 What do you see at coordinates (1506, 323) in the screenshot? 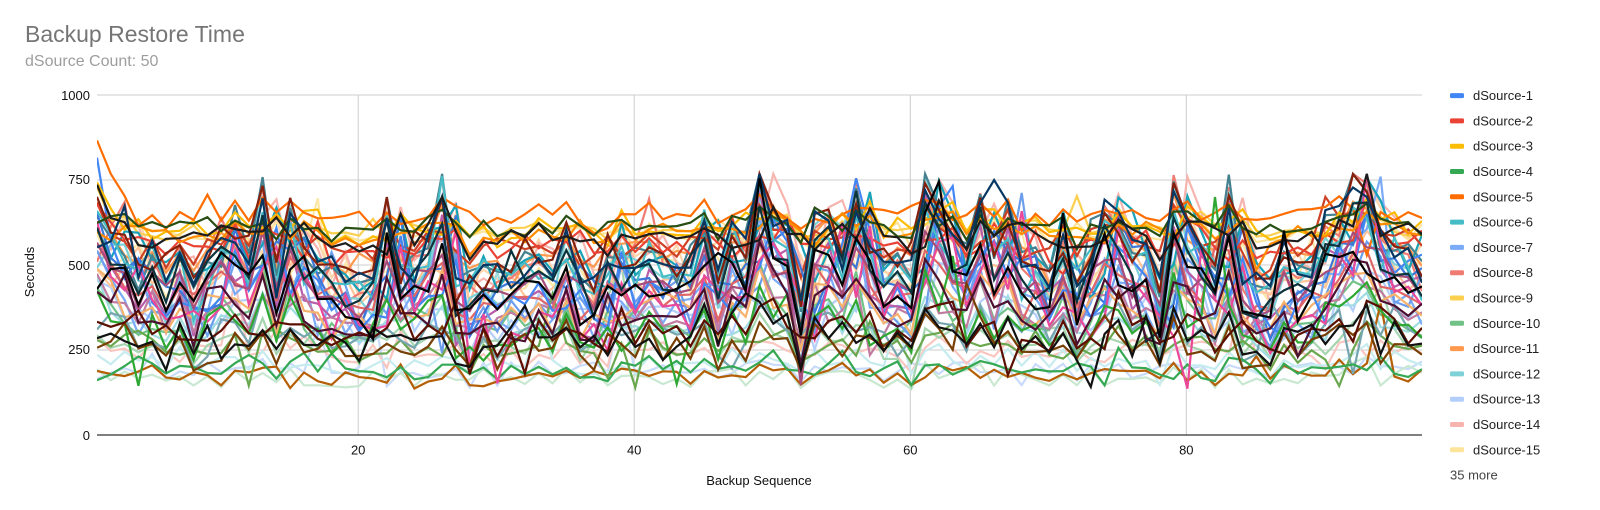
I see `svg-text: dSource-10` at bounding box center [1506, 323].